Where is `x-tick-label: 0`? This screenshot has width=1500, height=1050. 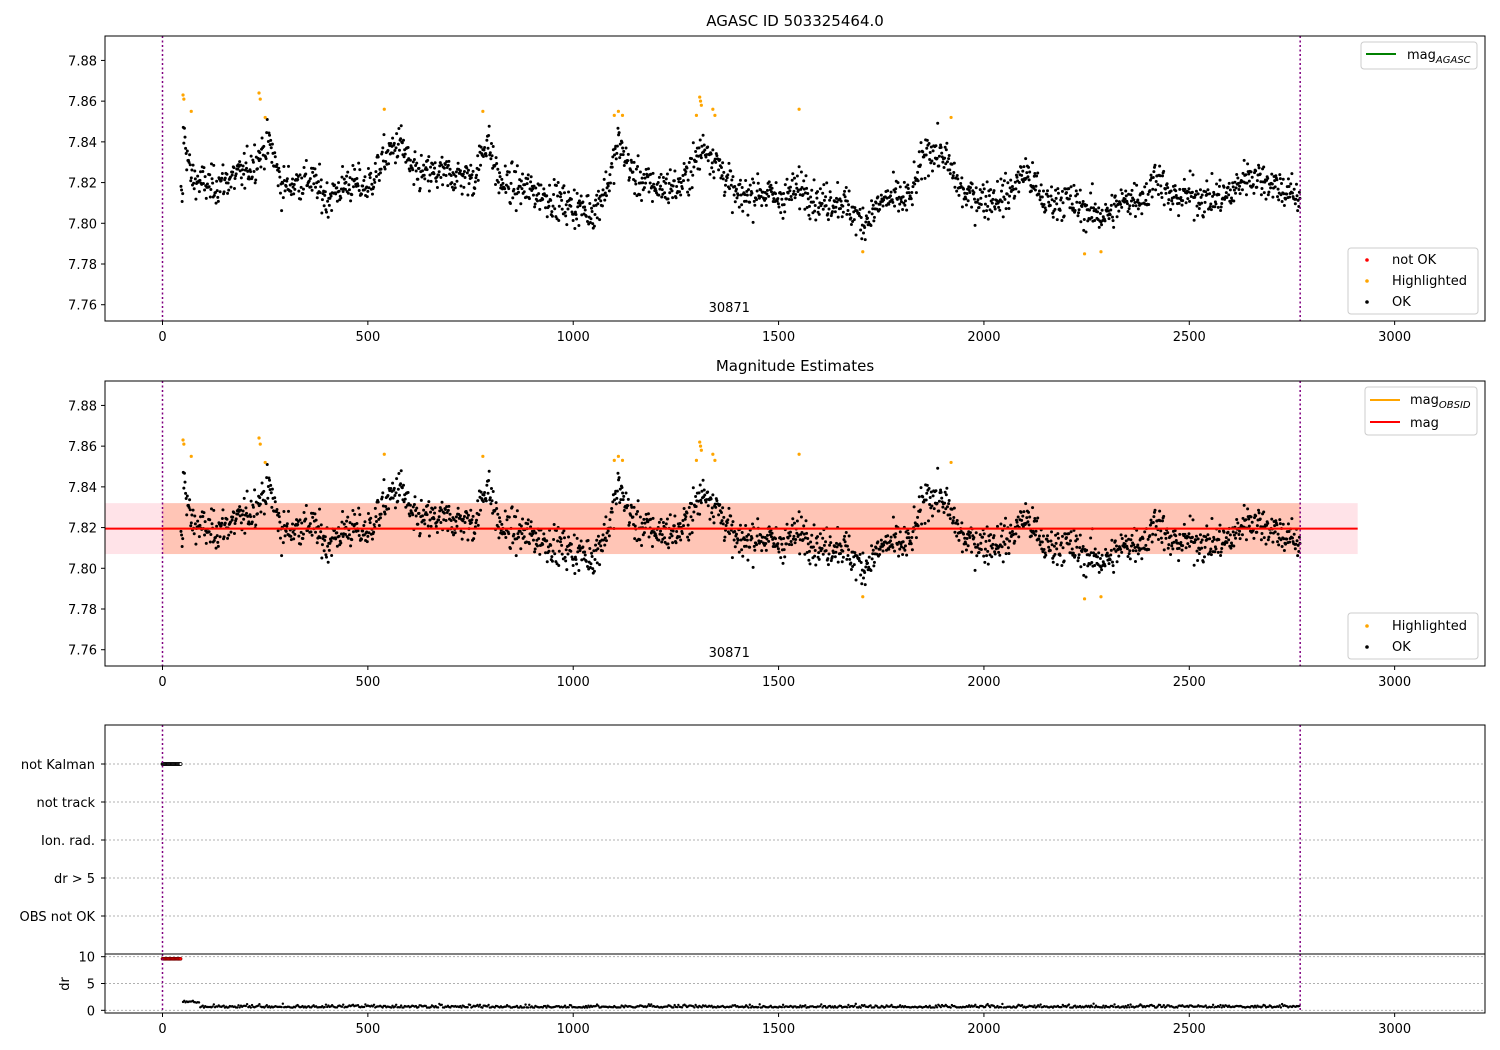
x-tick-label: 0 is located at coordinates (162, 337).